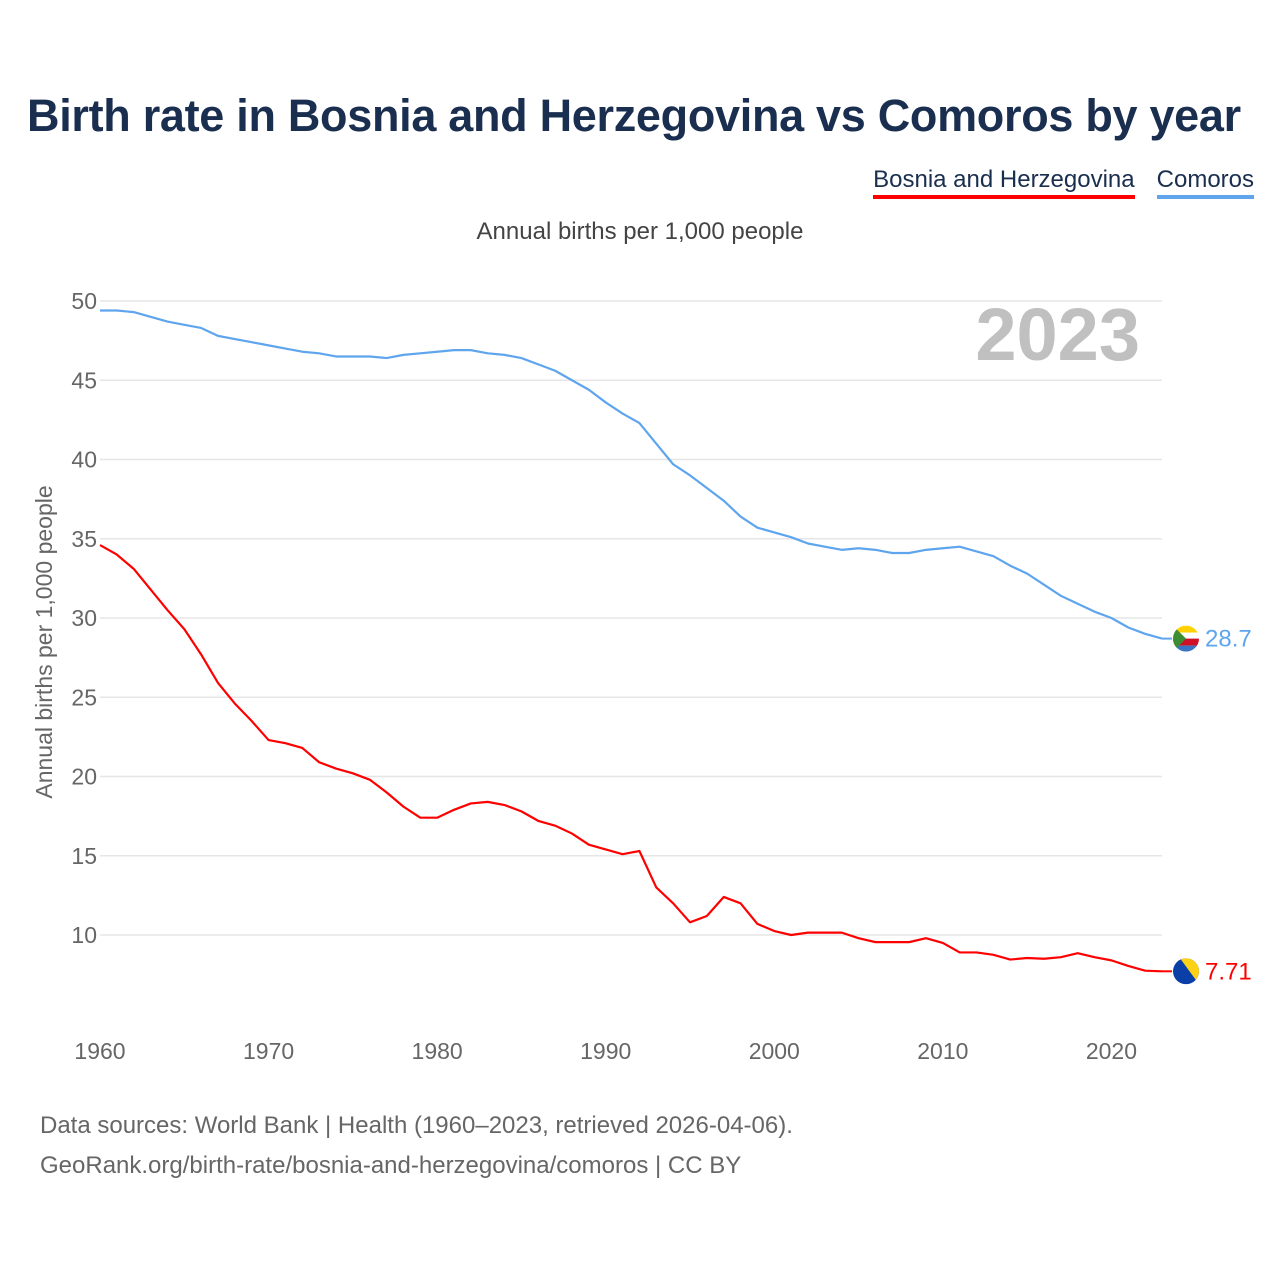 The image size is (1280, 1280). I want to click on legend-item-comoros: Comoros, so click(1205, 182).